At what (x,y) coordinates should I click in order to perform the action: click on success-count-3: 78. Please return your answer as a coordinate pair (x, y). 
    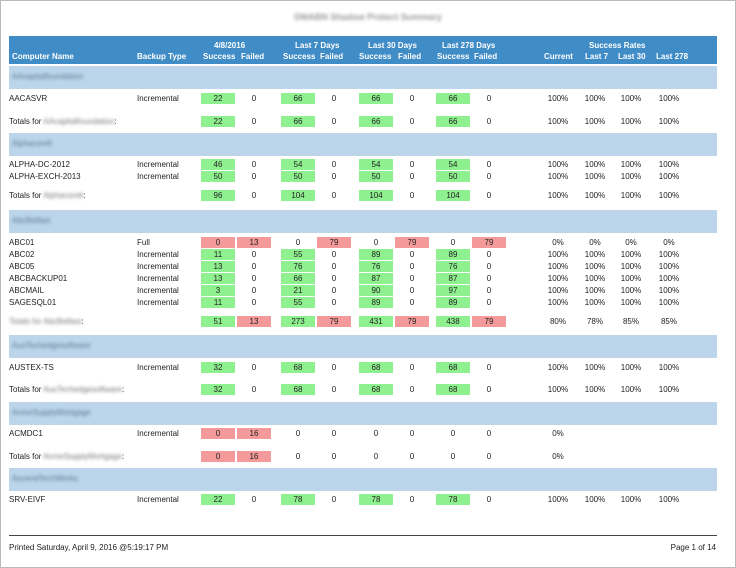
    Looking at the image, I should click on (376, 499).